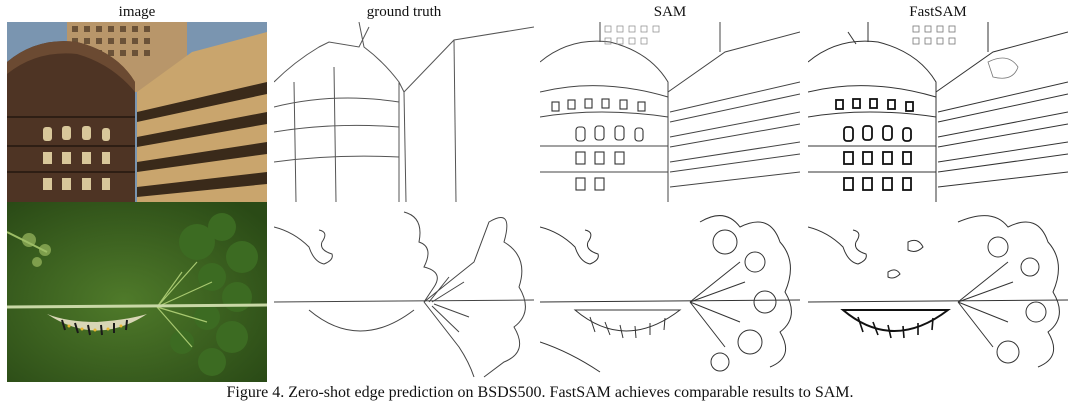 This screenshot has width=1080, height=414. Describe the element at coordinates (137, 292) in the screenshot. I see `photo-caterpillar` at that location.